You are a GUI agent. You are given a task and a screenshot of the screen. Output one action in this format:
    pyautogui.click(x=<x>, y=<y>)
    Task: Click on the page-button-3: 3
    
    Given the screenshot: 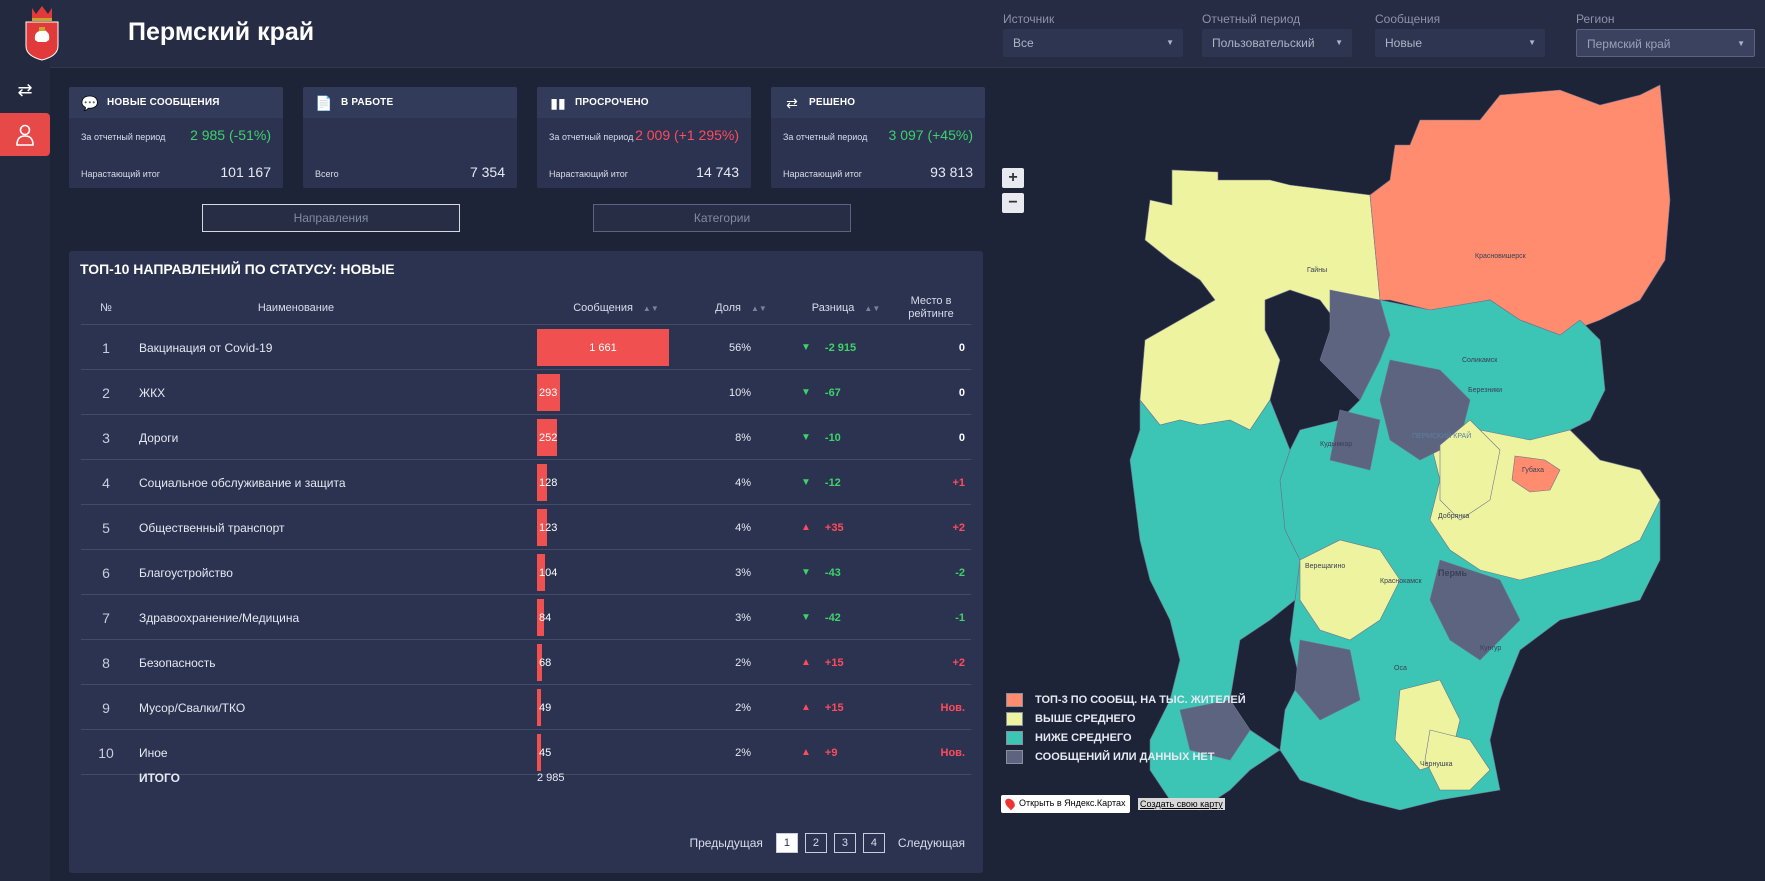 What is the action you would take?
    pyautogui.click(x=844, y=843)
    